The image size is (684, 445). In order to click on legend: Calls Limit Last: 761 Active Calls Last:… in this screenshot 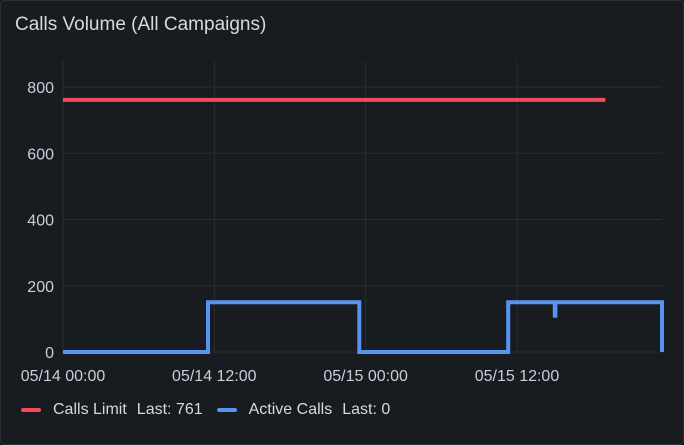, I will do `click(212, 410)`.